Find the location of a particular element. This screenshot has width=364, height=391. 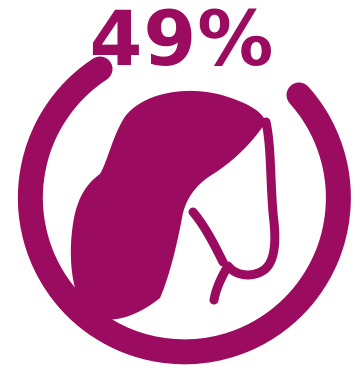

percent-label: 49% is located at coordinates (182, 41).